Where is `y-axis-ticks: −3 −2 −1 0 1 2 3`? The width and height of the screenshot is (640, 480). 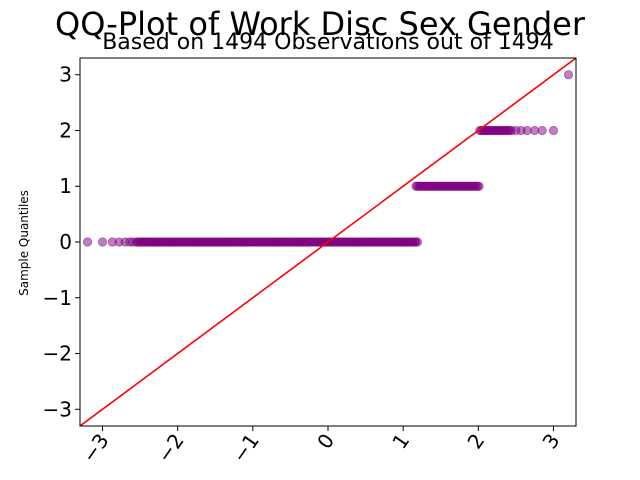 y-axis-ticks: −3 −2 −1 0 1 2 3 is located at coordinates (61, 242).